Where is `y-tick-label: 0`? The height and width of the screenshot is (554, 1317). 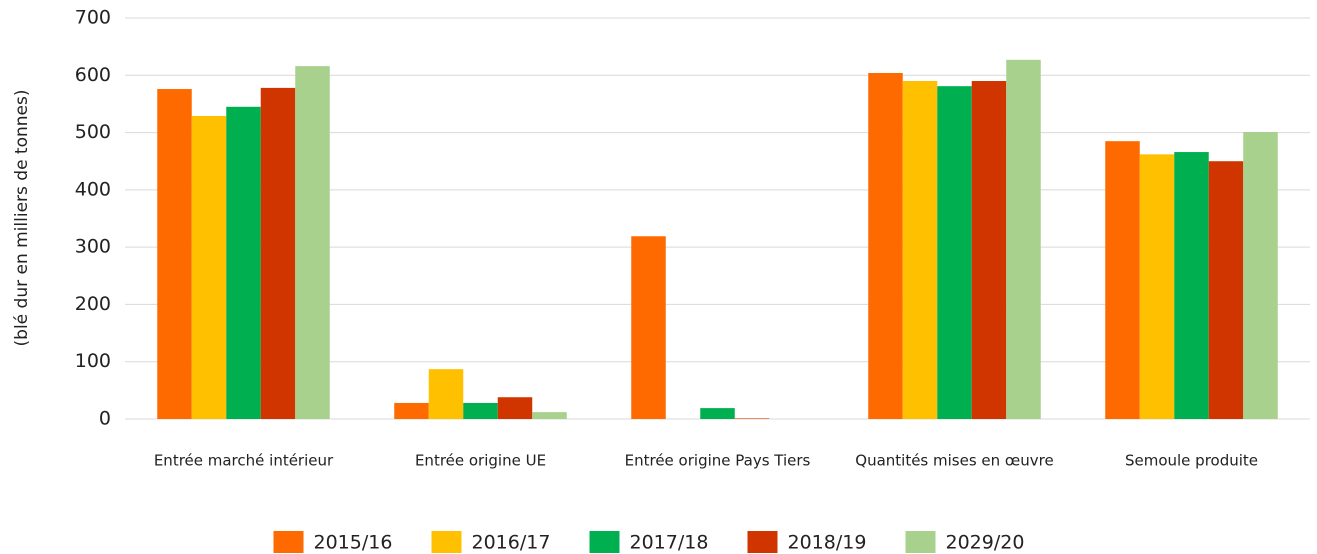
y-tick-label: 0 is located at coordinates (105, 419).